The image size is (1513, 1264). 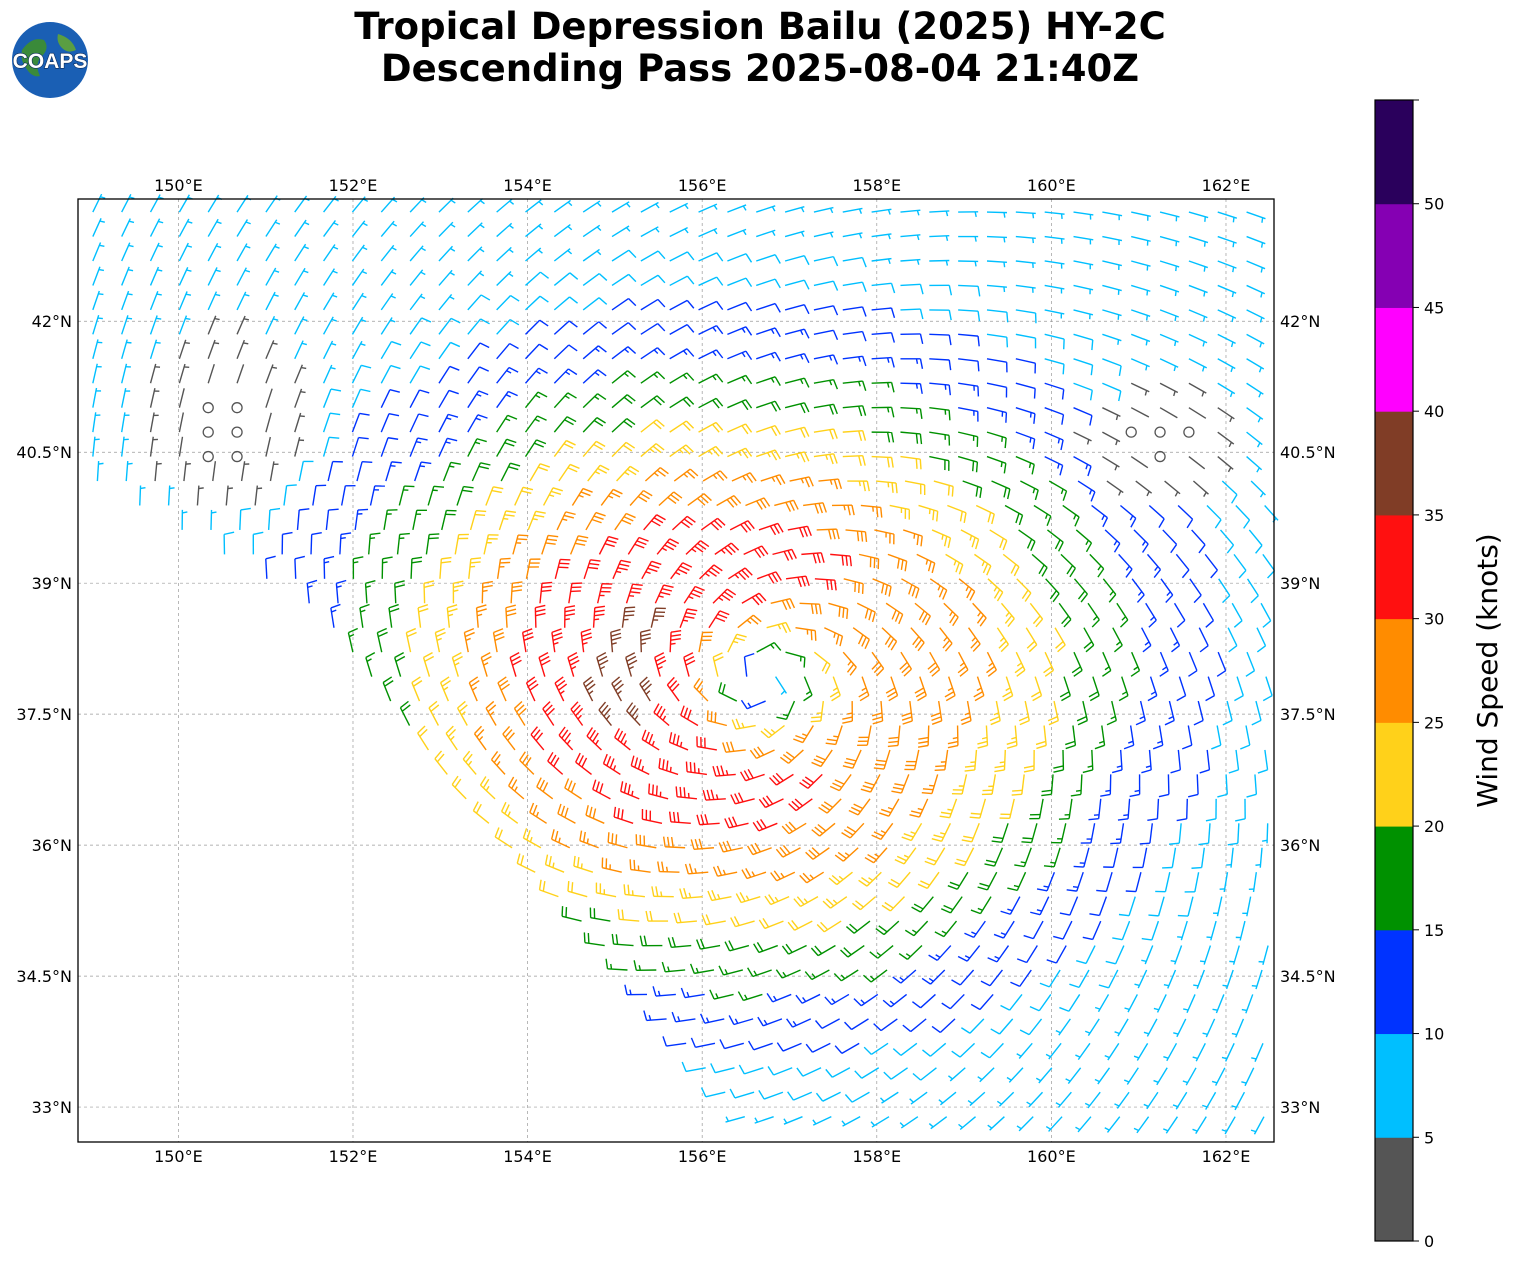 What do you see at coordinates (1409, 675) in the screenshot?
I see `wind-speed-colorbar: 0 5 10 15 20 25 30 35 40 45 50` at bounding box center [1409, 675].